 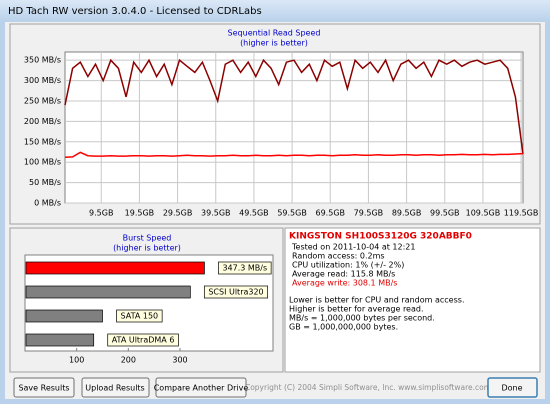 I want to click on x-tick-label: 49.5GB, so click(x=254, y=213).